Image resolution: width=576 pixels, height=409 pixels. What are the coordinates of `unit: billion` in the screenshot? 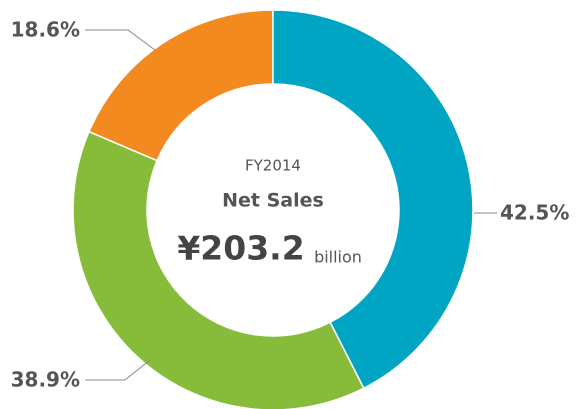 It's located at (338, 257).